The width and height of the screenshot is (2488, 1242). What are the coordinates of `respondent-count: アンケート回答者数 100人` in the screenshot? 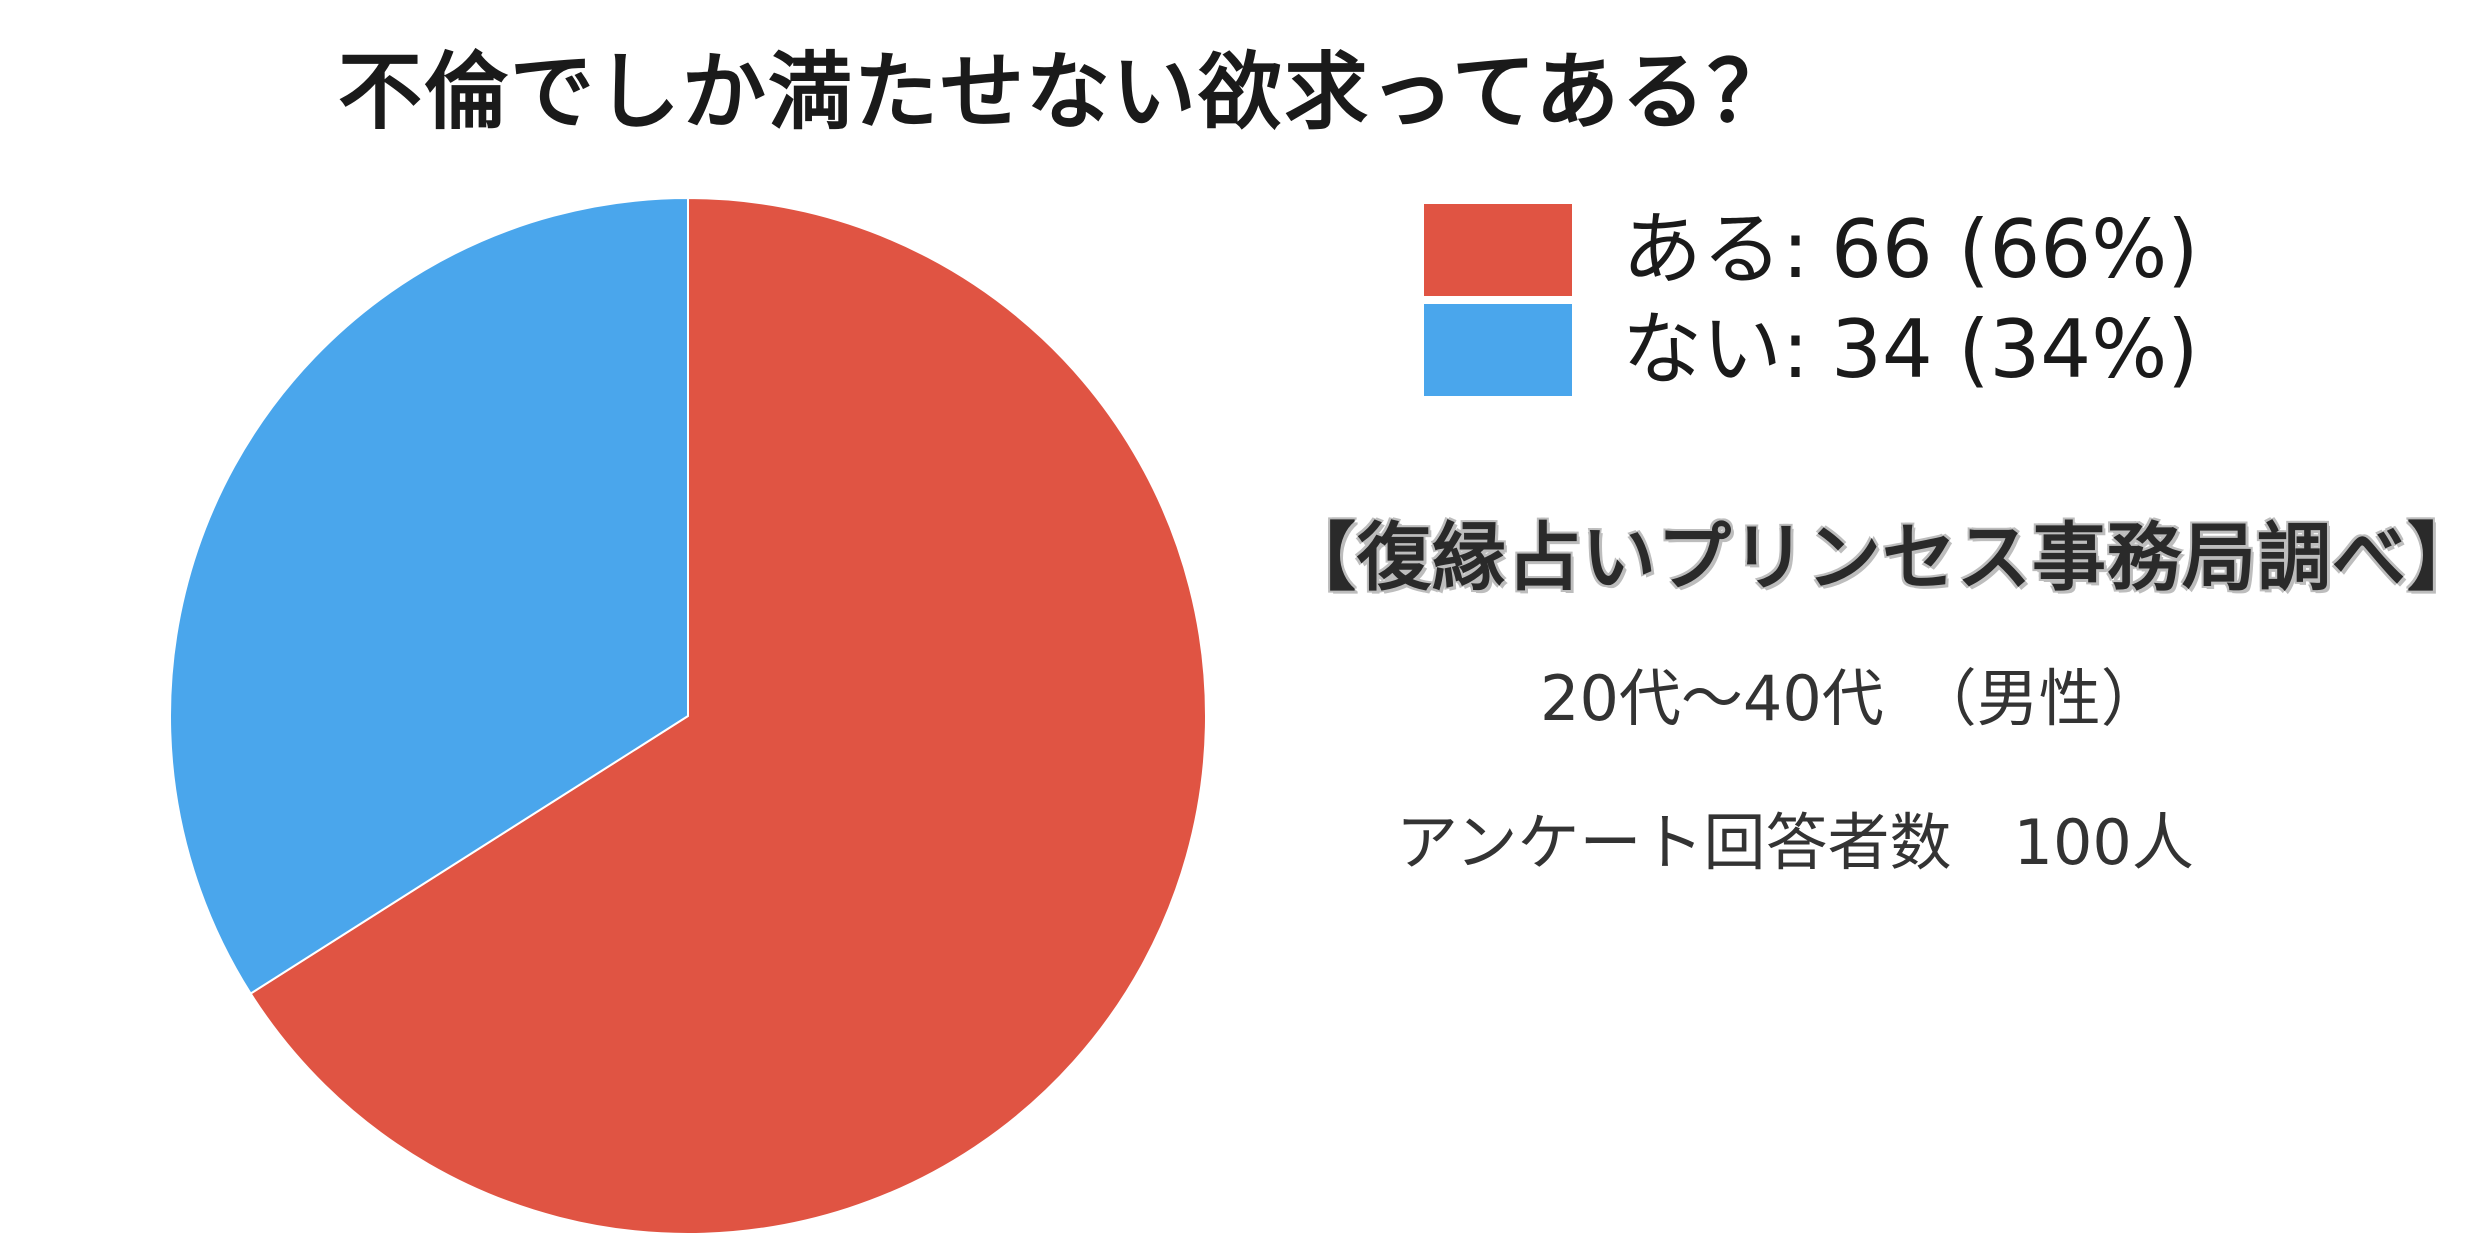 It's located at (1795, 842).